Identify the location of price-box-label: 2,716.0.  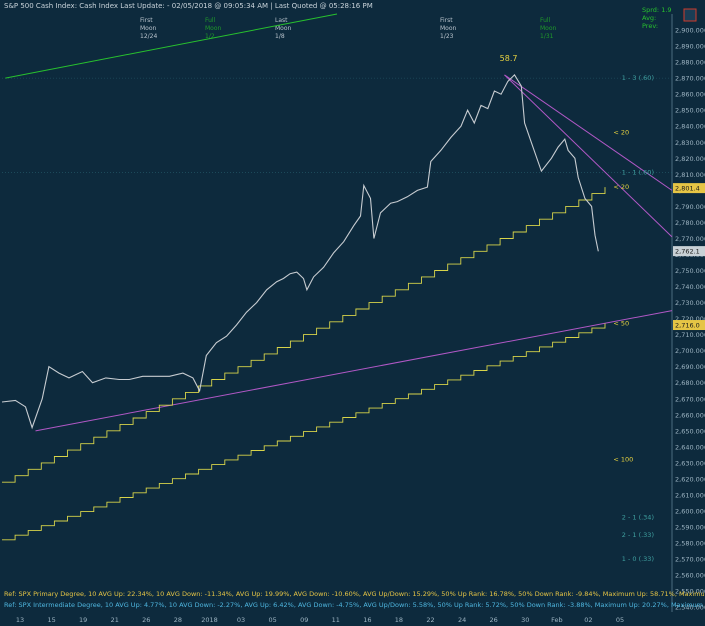
(687, 326).